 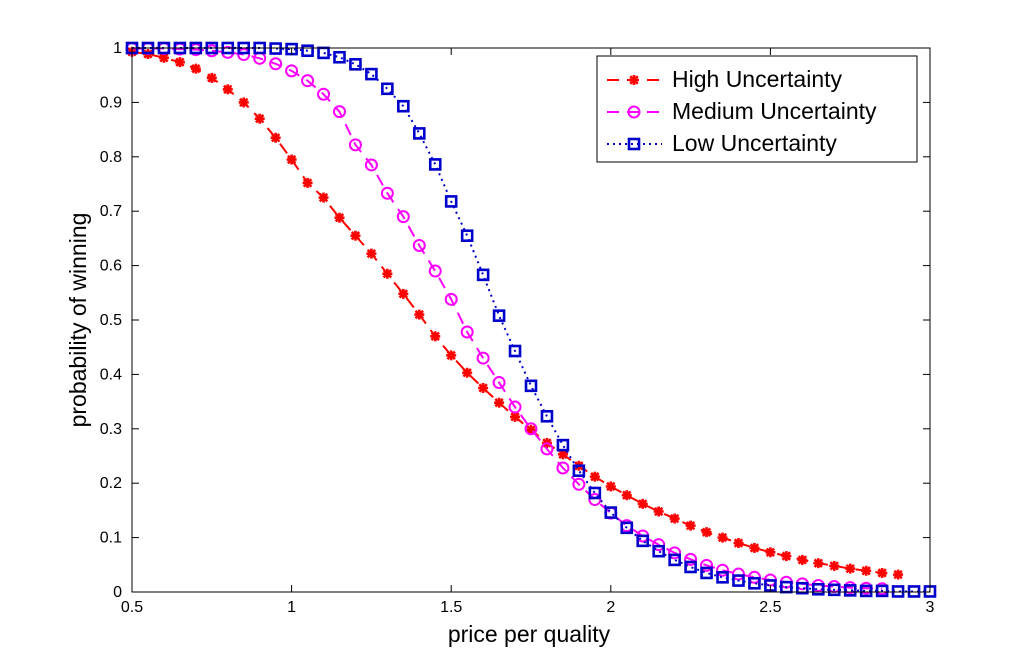 I want to click on x-tick-label: 2.5, so click(x=770, y=607).